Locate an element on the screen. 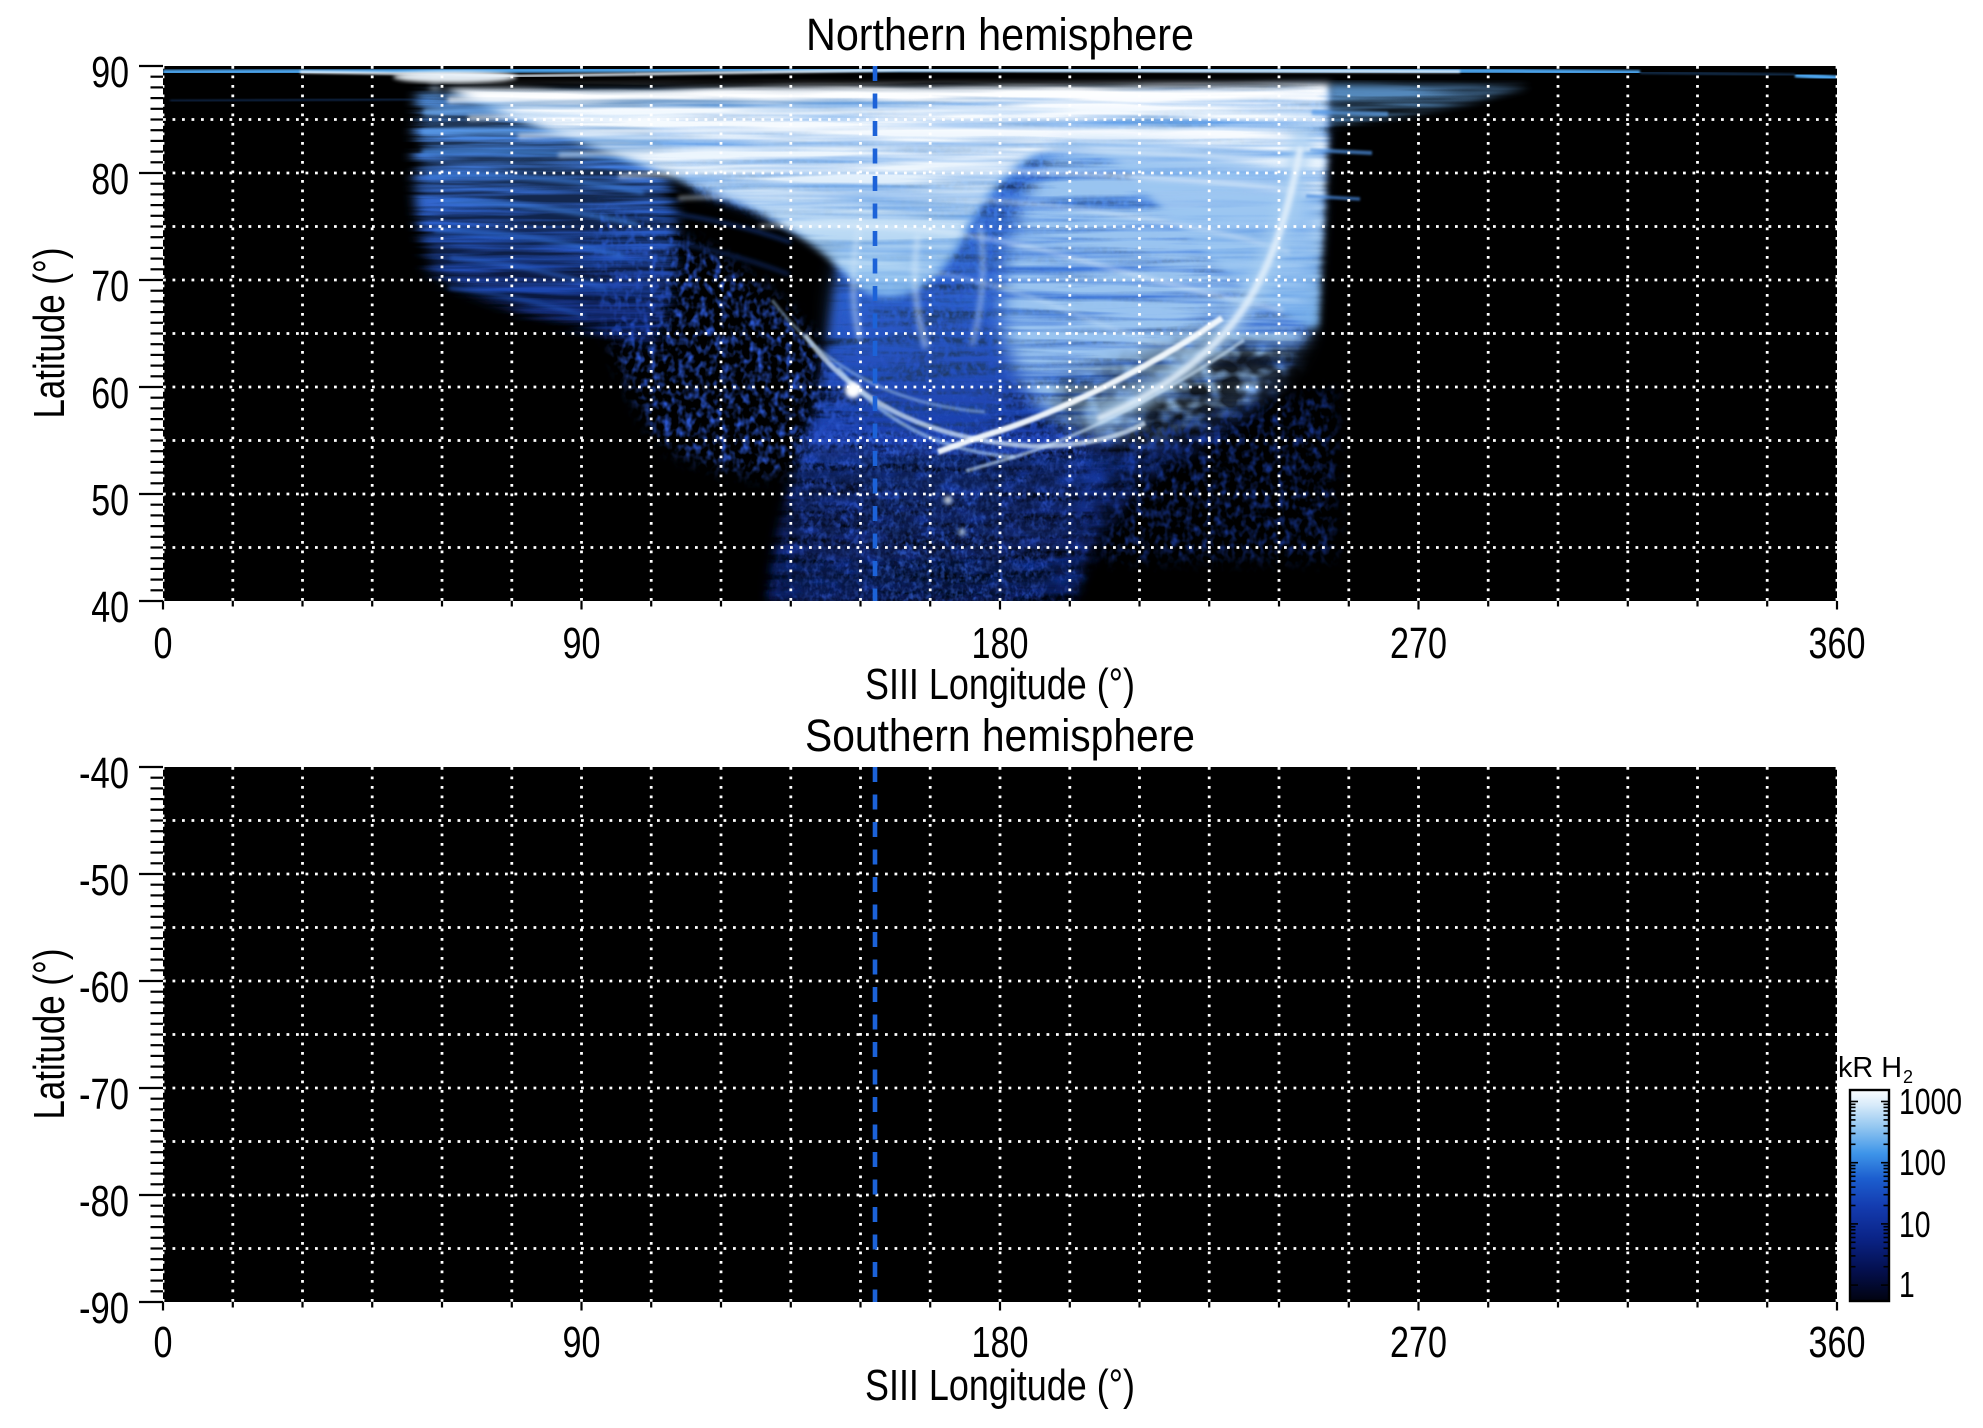 The image size is (1983, 1428). svg-text: 80 is located at coordinates (110, 180).